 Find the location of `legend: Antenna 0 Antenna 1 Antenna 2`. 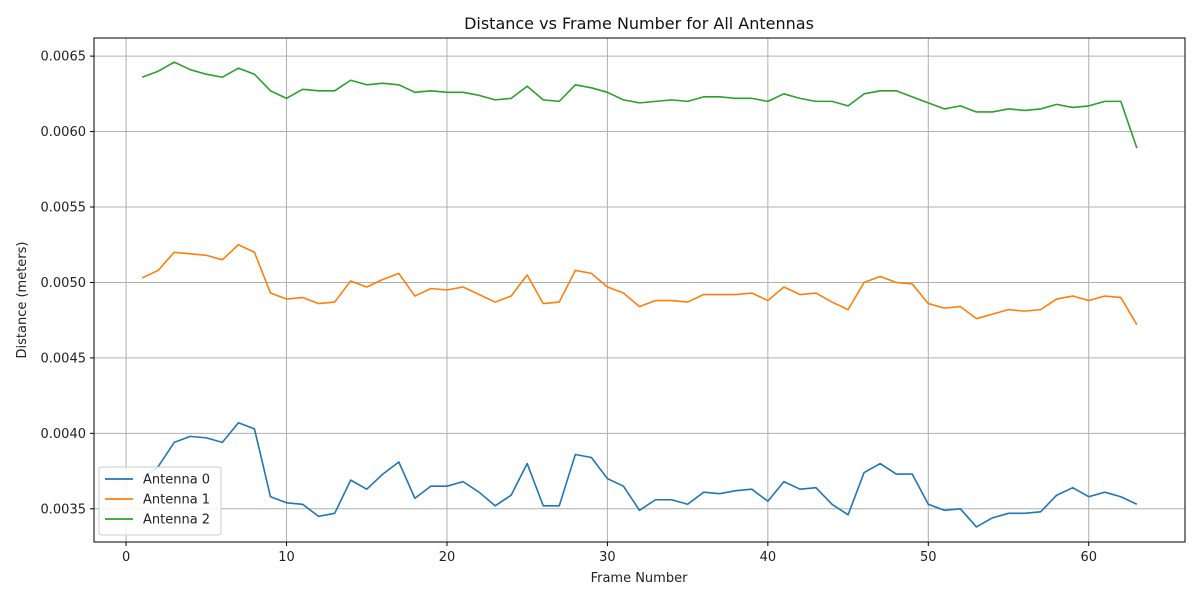

legend: Antenna 0 Antenna 1 Antenna 2 is located at coordinates (160, 501).